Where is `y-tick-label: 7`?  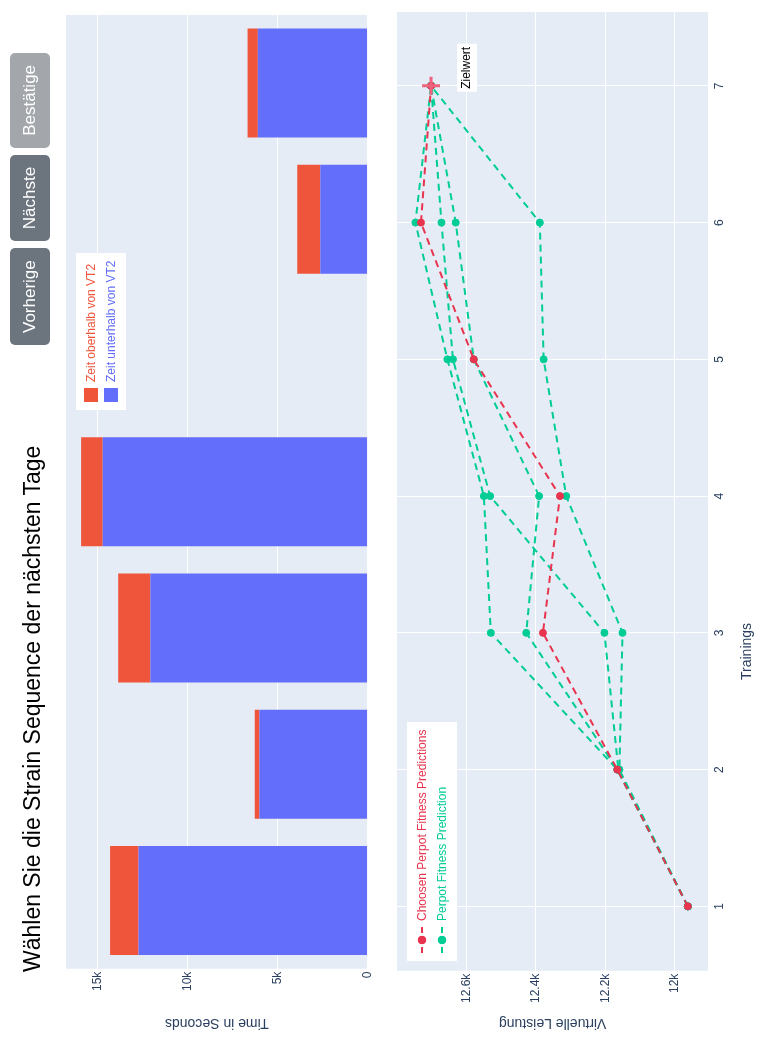 y-tick-label: 7 is located at coordinates (719, 86).